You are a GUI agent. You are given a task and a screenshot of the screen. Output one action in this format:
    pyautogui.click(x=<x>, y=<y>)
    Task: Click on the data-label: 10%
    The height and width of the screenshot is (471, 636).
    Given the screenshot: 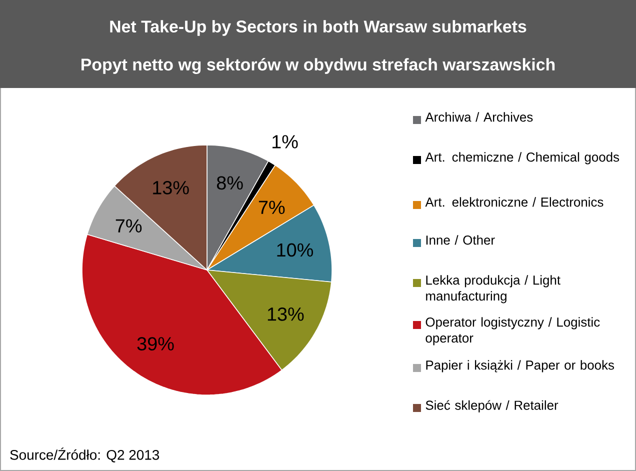 What is the action you would take?
    pyautogui.click(x=295, y=250)
    